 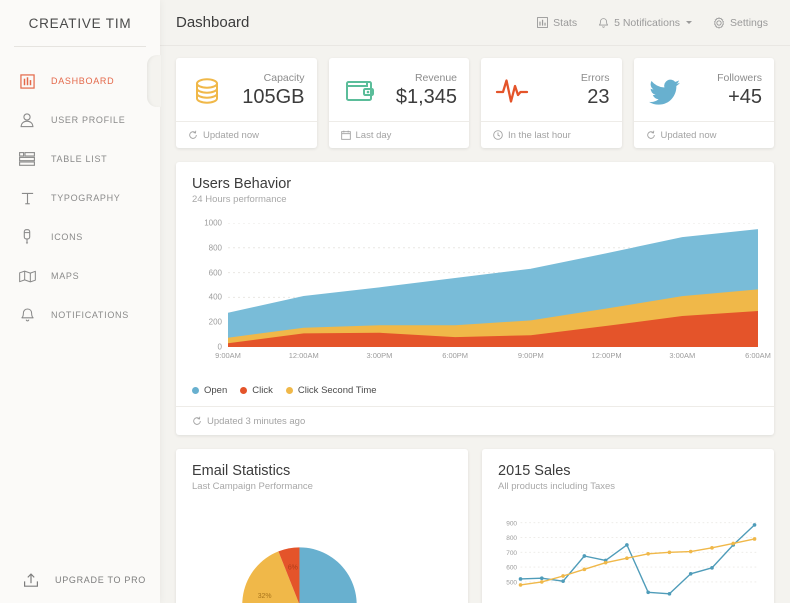 What do you see at coordinates (273, 97) in the screenshot?
I see `stat-value: 105GB` at bounding box center [273, 97].